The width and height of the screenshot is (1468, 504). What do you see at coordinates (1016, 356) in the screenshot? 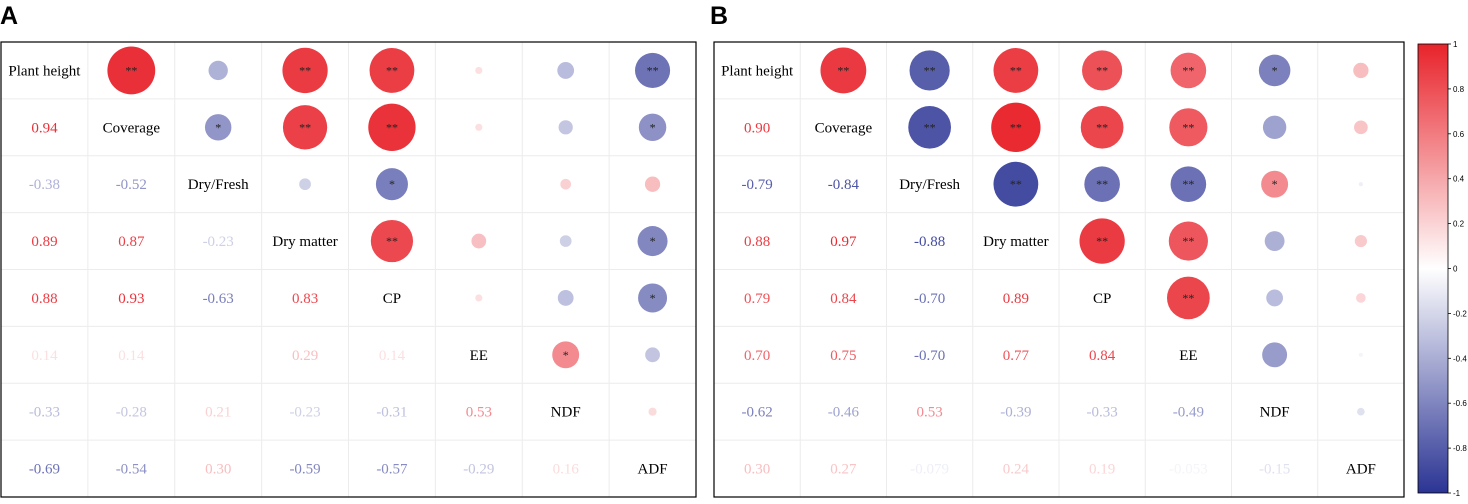
I see `correlation-value: 0.77` at bounding box center [1016, 356].